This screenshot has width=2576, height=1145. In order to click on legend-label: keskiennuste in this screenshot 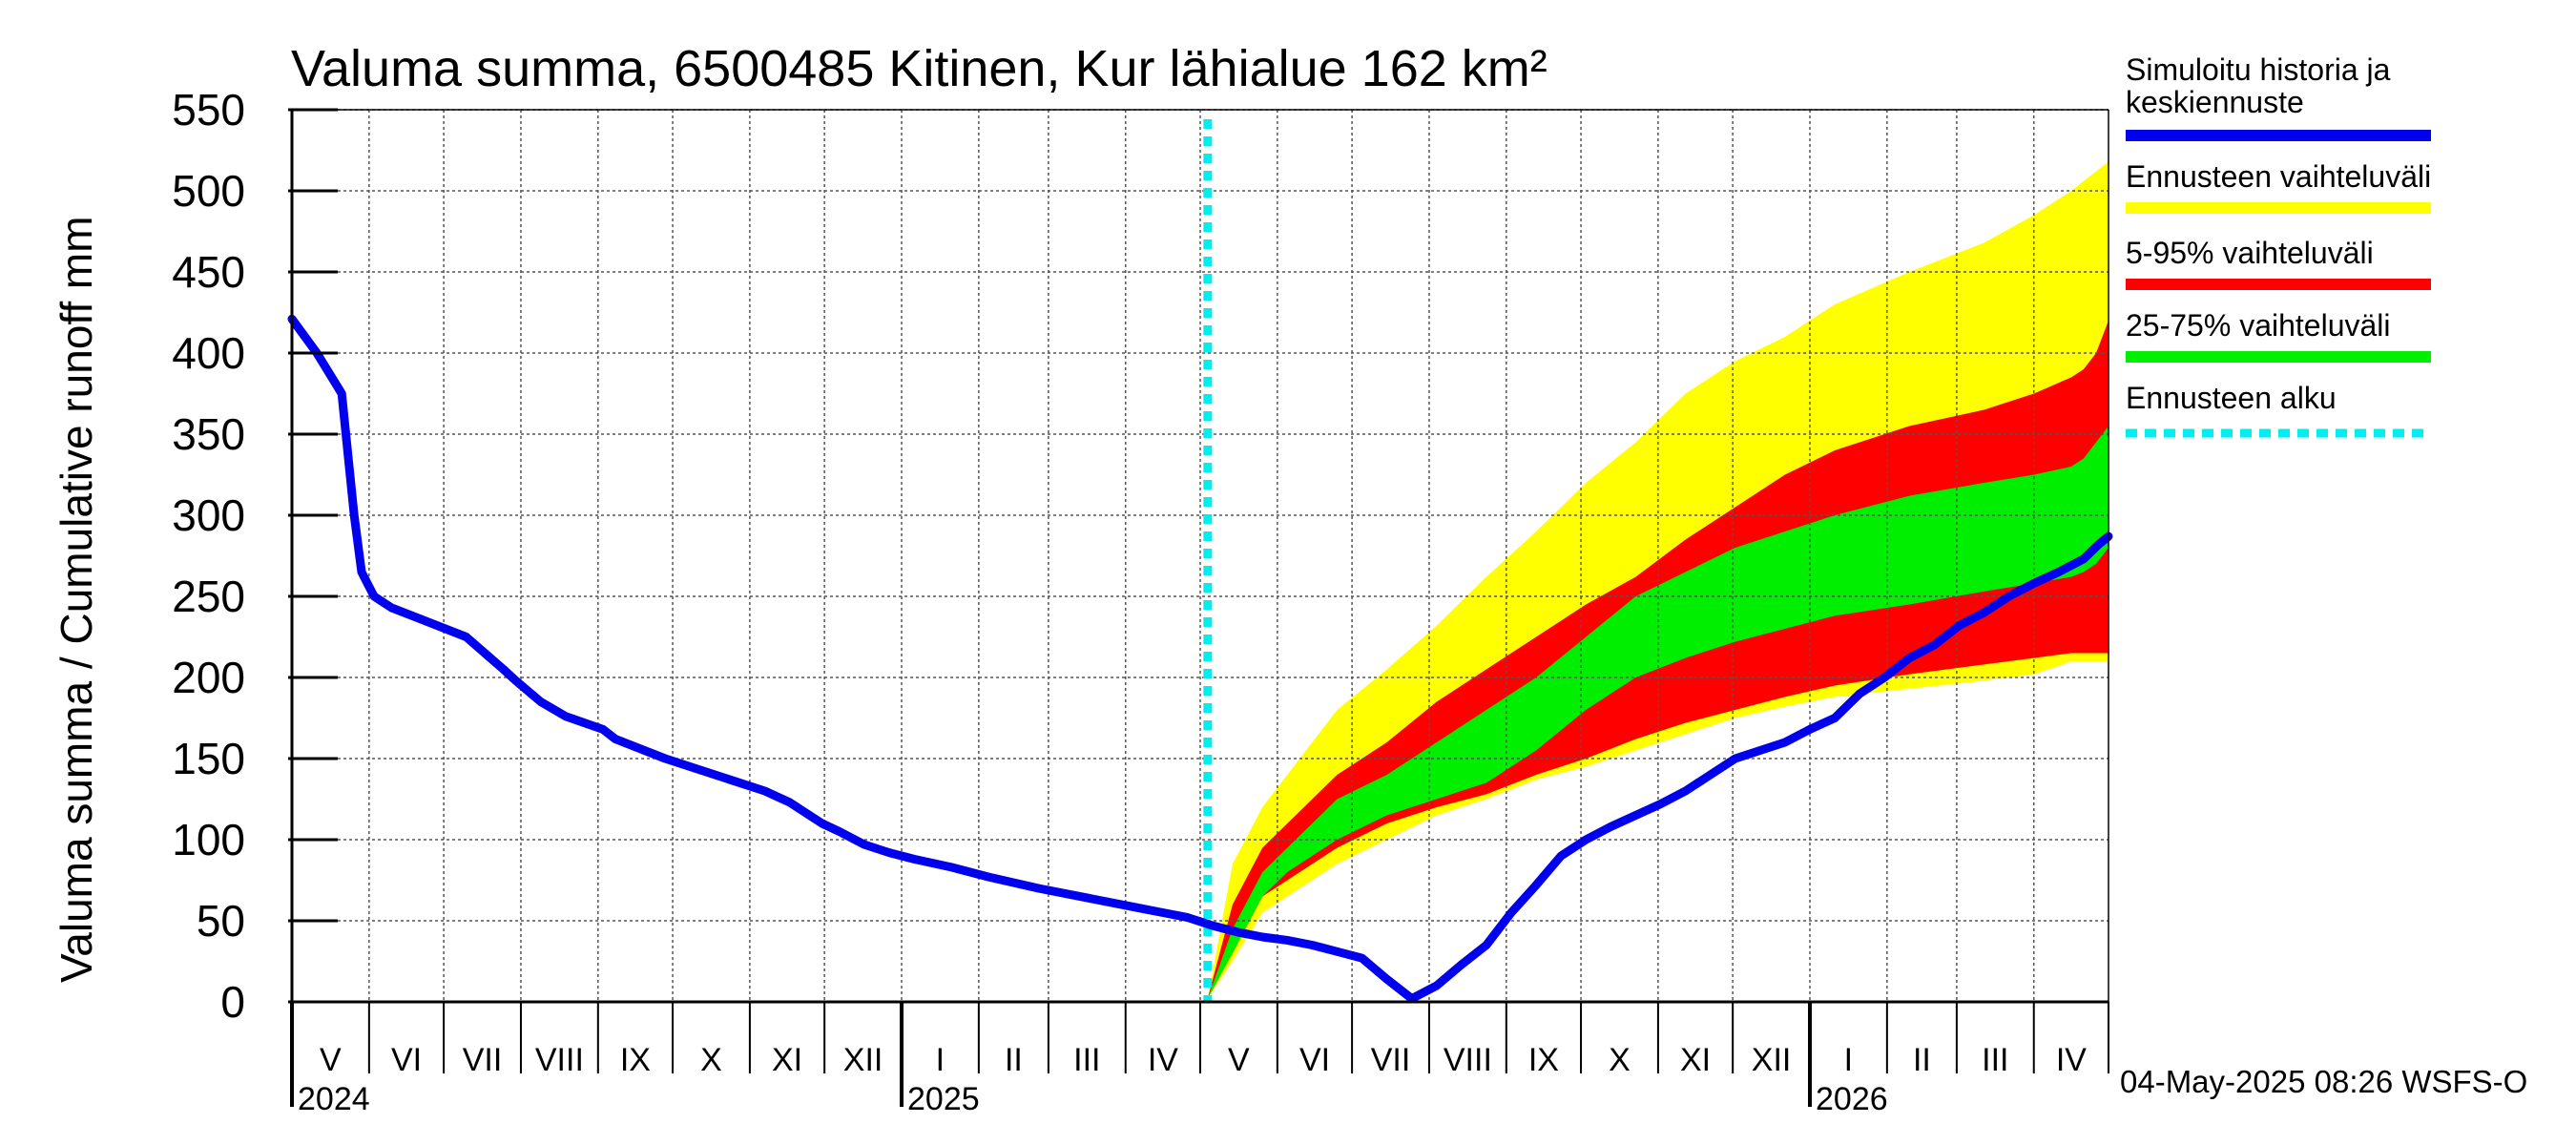, I will do `click(2215, 102)`.